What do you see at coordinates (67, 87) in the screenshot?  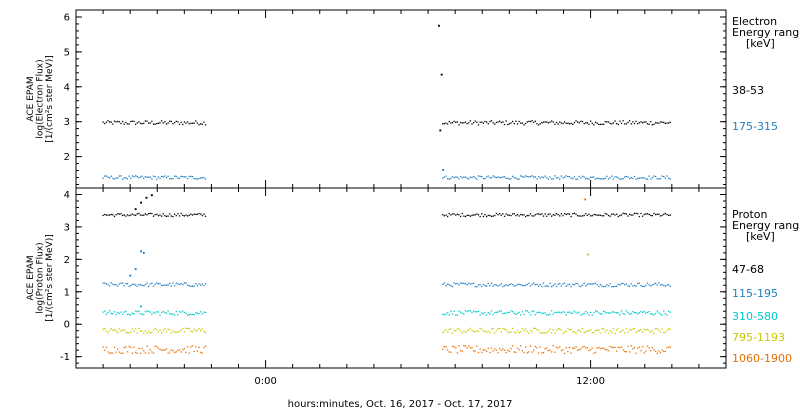 I see `y-tick-label: 4` at bounding box center [67, 87].